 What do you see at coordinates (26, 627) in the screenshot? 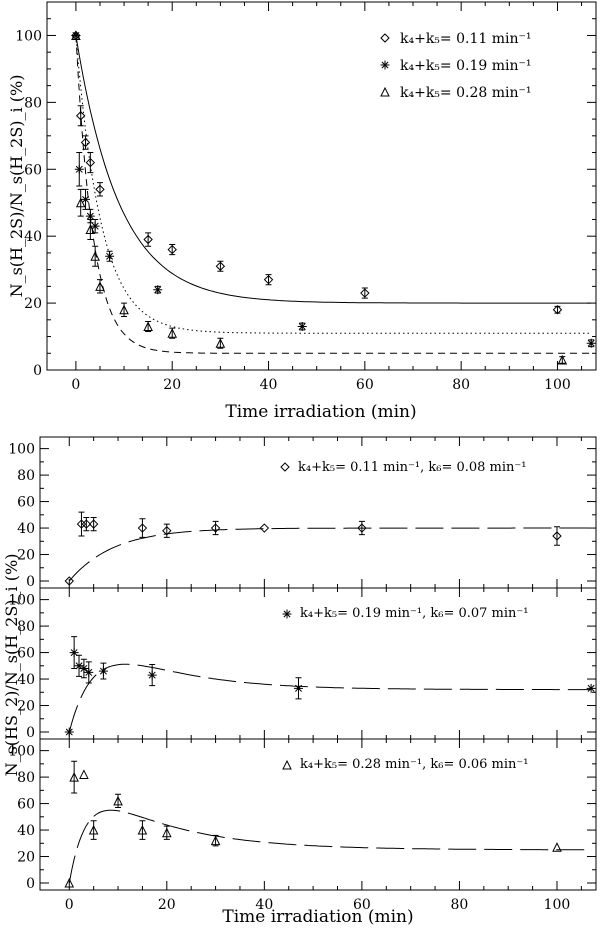
I see `bottom-panel-2-ytick-label: 80` at bounding box center [26, 627].